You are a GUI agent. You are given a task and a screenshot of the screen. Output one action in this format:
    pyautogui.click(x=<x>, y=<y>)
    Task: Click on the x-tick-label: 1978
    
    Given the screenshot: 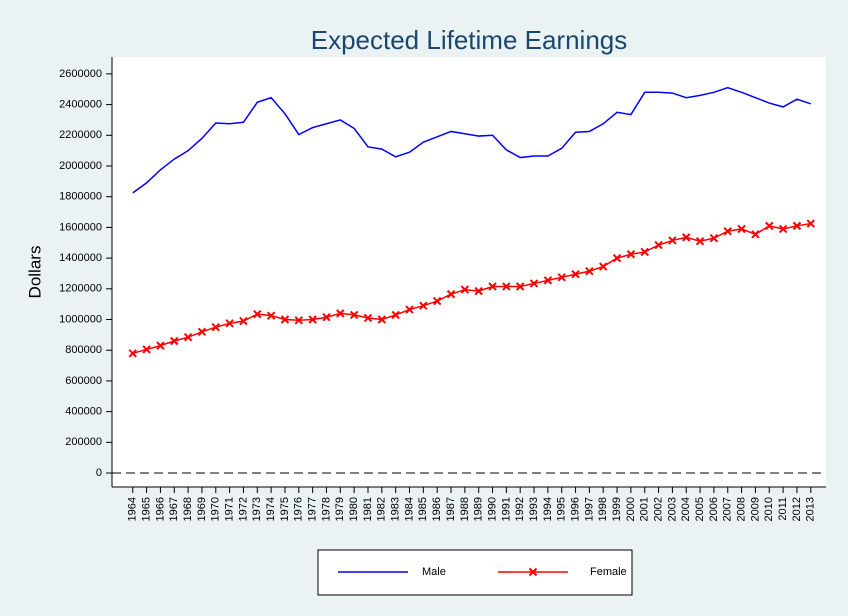 What is the action you would take?
    pyautogui.click(x=326, y=509)
    